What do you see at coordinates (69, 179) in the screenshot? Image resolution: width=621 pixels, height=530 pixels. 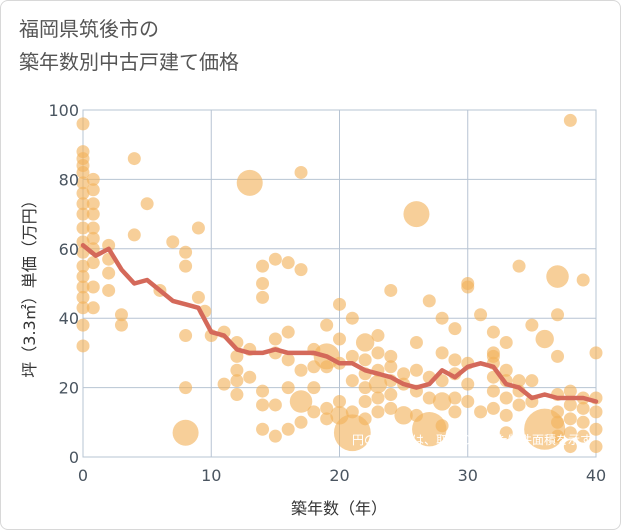 I see `y-tick-label: 80` at bounding box center [69, 179].